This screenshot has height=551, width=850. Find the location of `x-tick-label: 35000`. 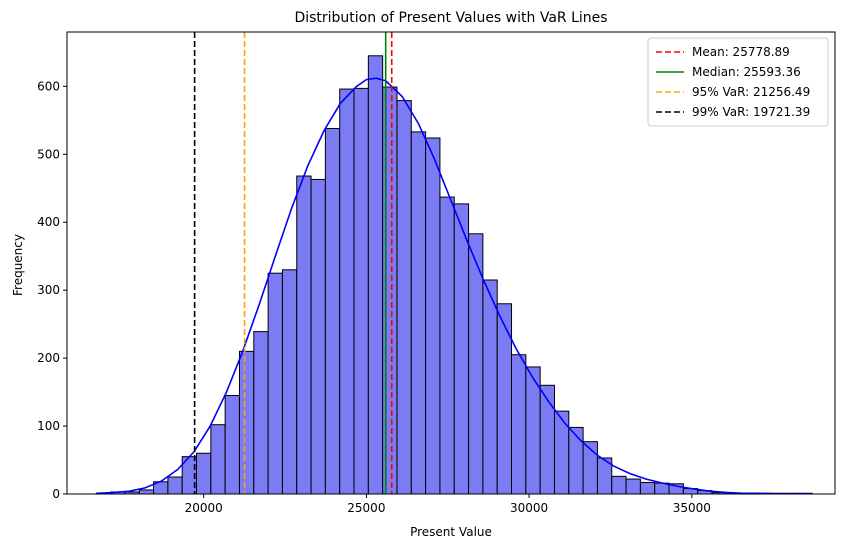

x-tick-label: 35000 is located at coordinates (692, 508).